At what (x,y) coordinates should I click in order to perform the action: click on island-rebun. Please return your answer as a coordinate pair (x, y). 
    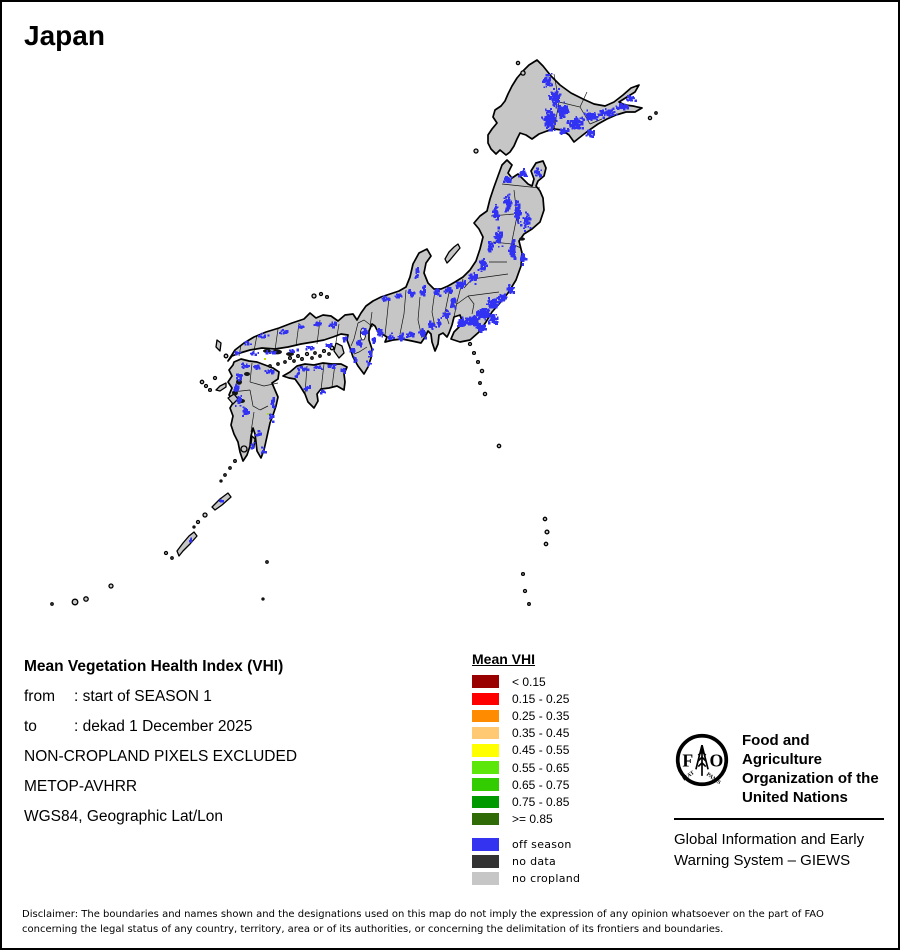
    Looking at the image, I should click on (518, 63).